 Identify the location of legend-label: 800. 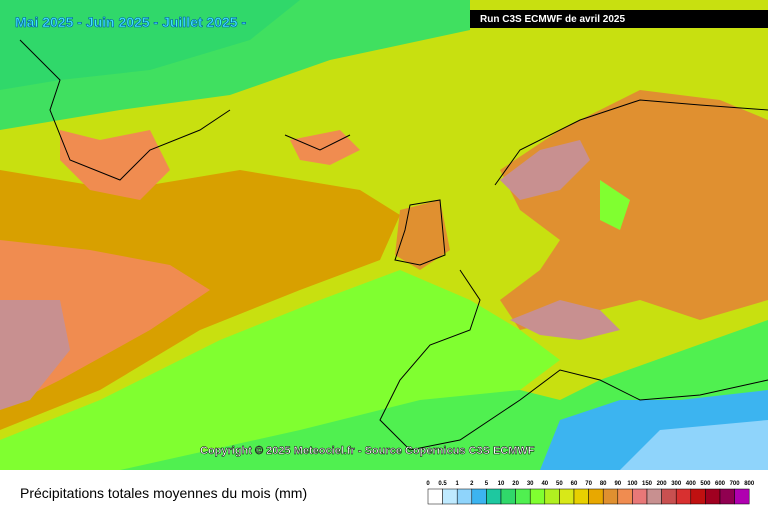
(749, 484).